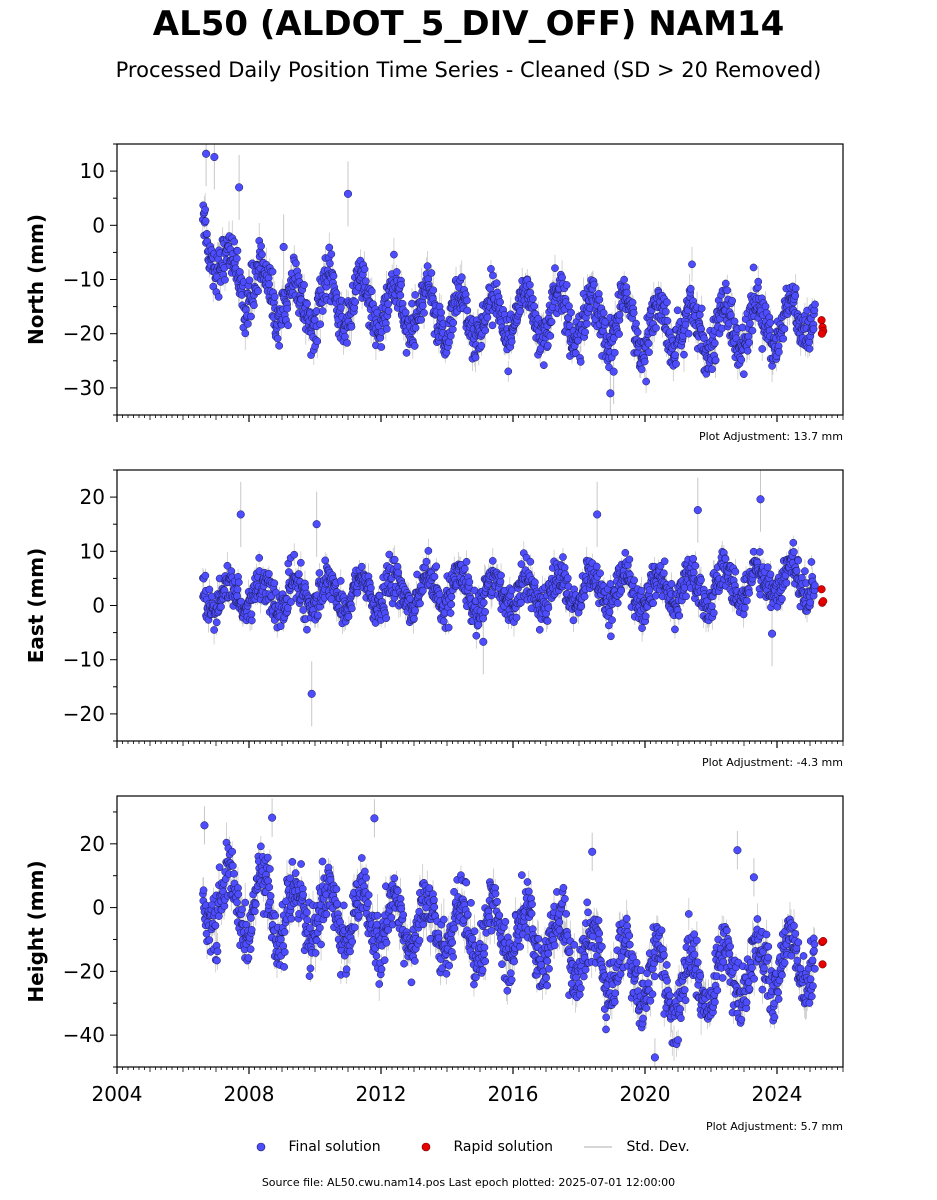 The height and width of the screenshot is (1200, 937). What do you see at coordinates (509, 273) in the screenshot?
I see `final-solution-points` at bounding box center [509, 273].